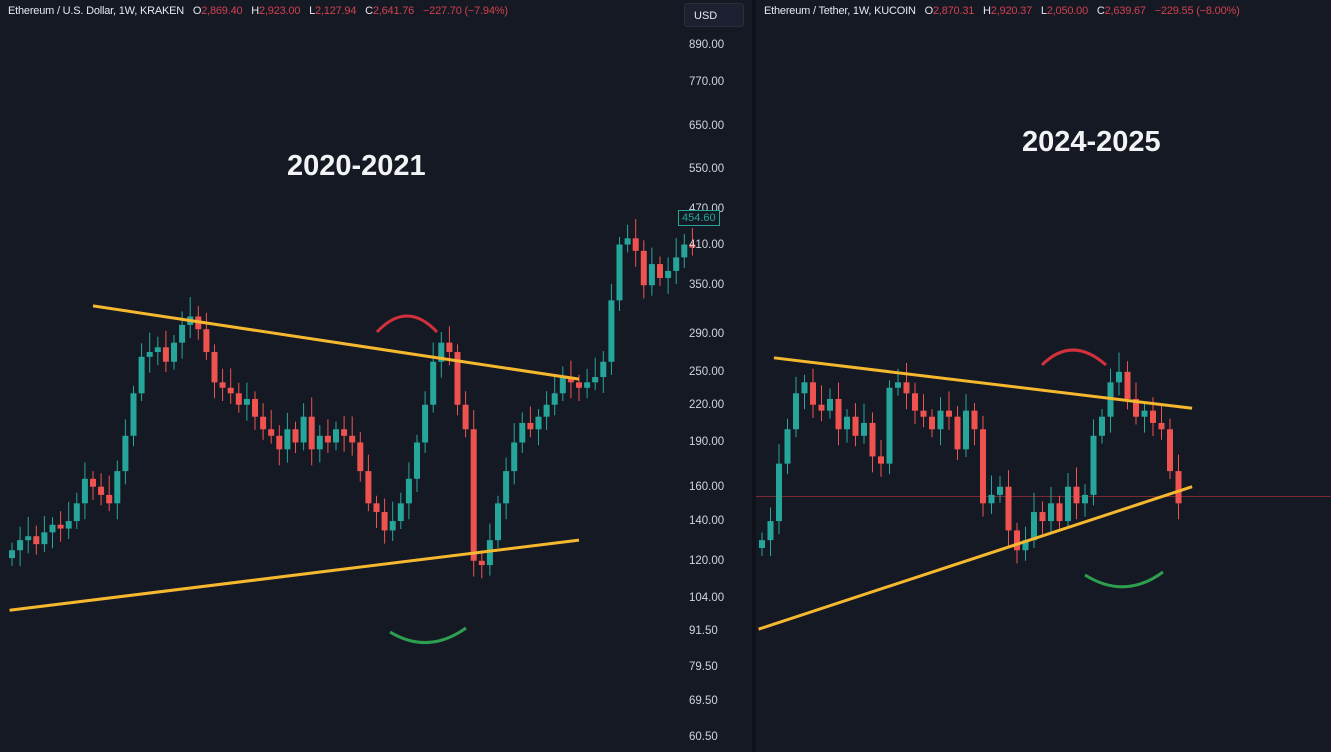 This screenshot has height=752, width=1331. What do you see at coordinates (222, 11) in the screenshot?
I see `open-value: 2,869.40` at bounding box center [222, 11].